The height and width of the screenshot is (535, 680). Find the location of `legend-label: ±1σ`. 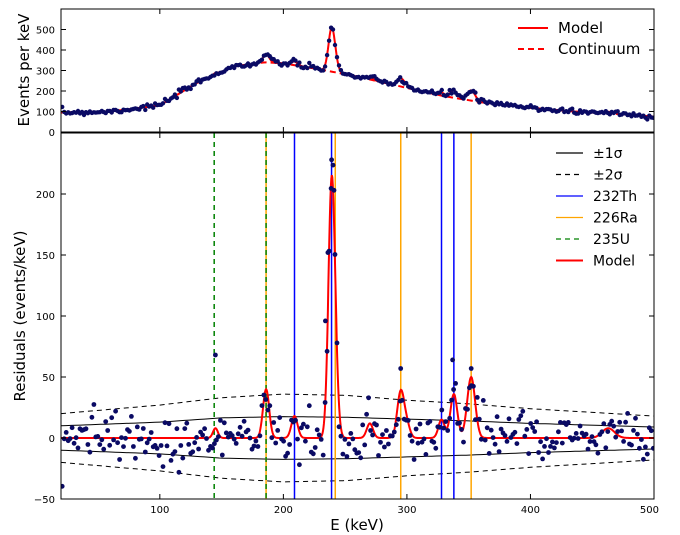

legend-label: ±1σ is located at coordinates (608, 154).